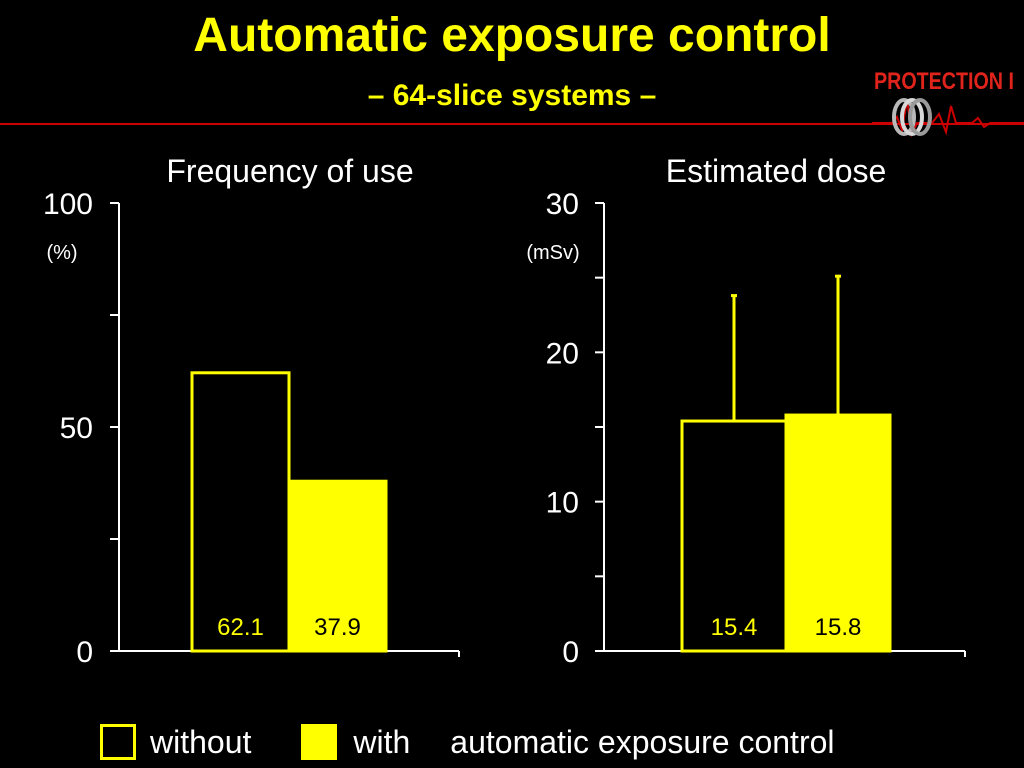 This screenshot has height=768, width=1024. I want to click on legend-swatch-with, so click(319, 742).